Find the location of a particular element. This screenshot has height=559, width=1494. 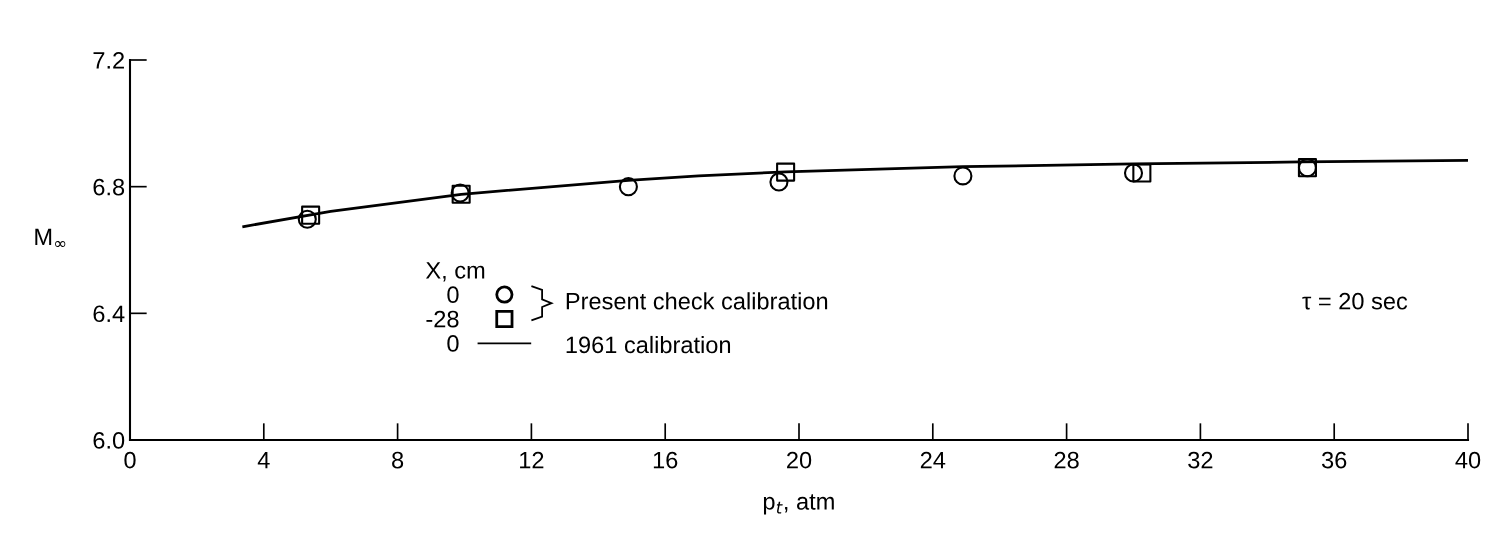

x-tick-label: 36 is located at coordinates (1334, 460).